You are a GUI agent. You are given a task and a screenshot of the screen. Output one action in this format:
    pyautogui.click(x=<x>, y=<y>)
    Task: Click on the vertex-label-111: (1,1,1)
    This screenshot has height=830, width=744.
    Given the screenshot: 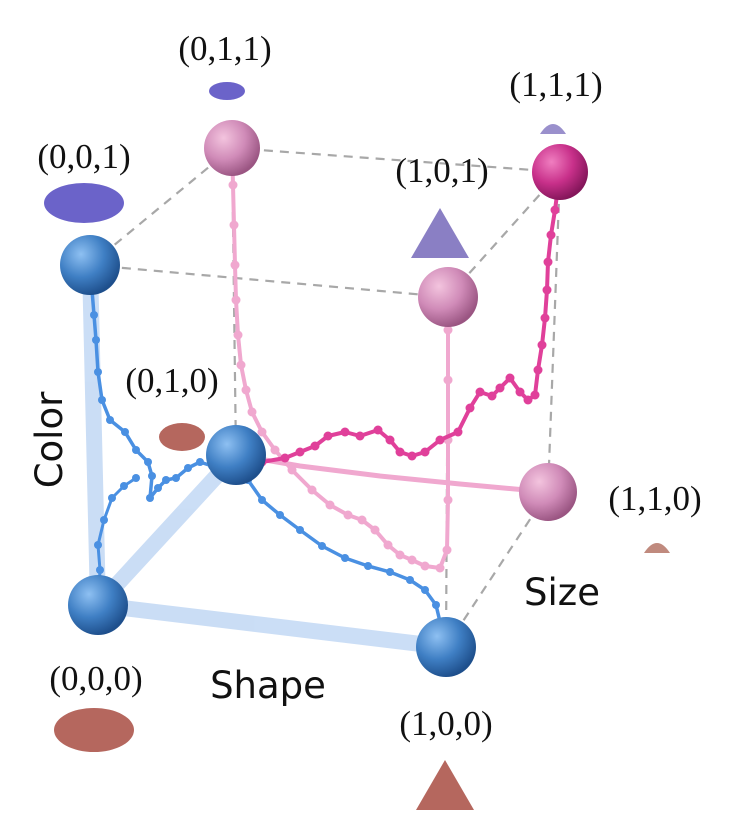 What is the action you would take?
    pyautogui.click(x=555, y=84)
    